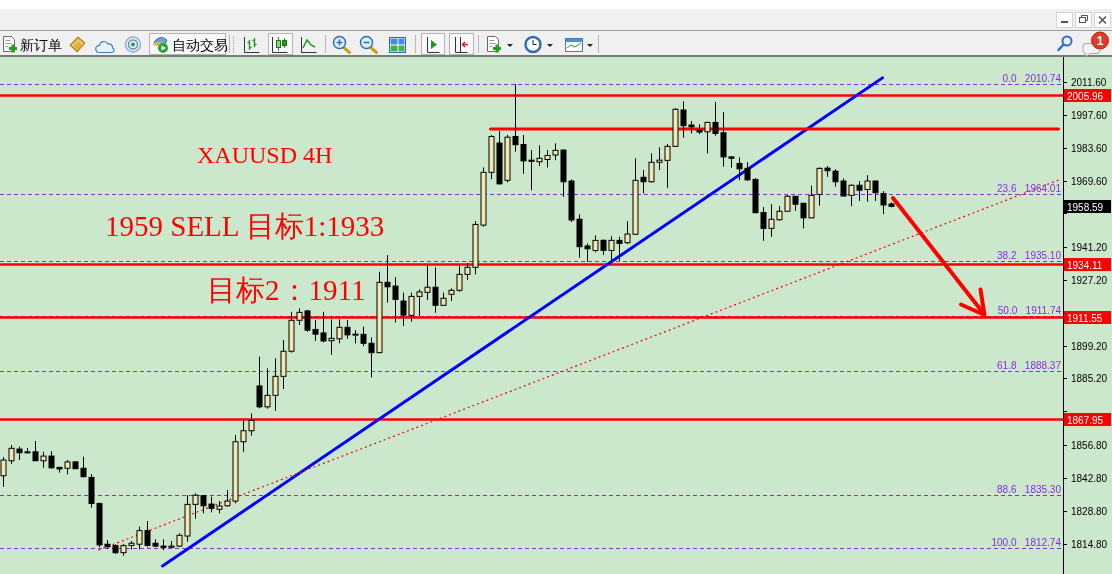 This screenshot has width=1112, height=574. I want to click on text: 自动交易, so click(200, 45).